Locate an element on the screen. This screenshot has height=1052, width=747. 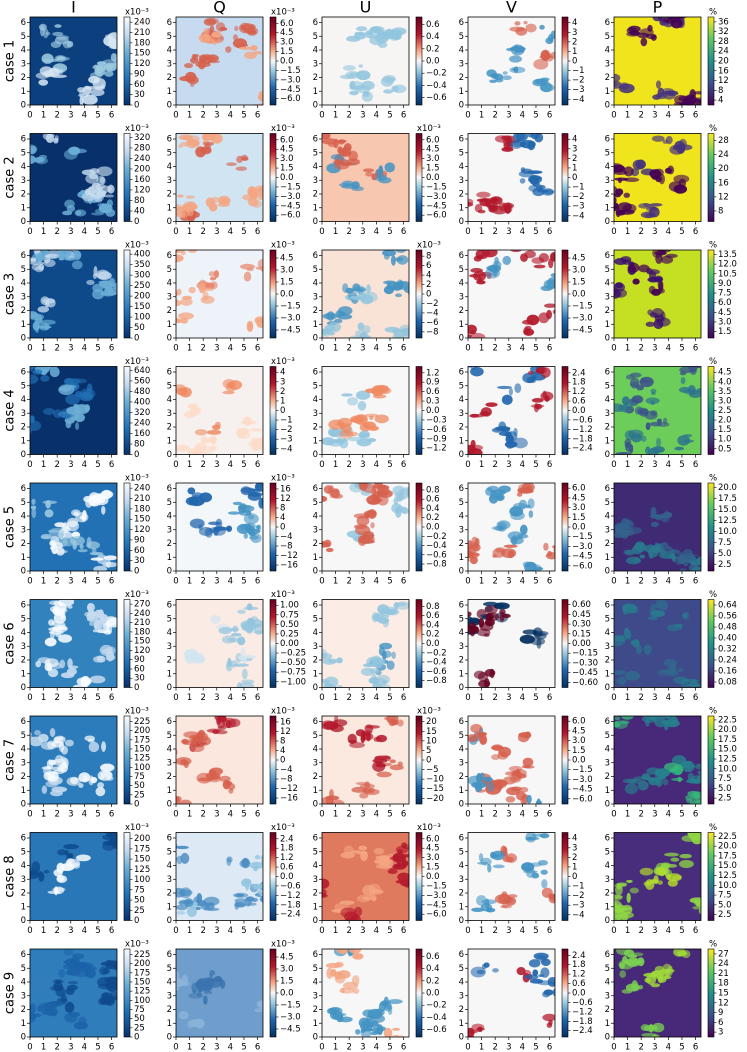
x-tick-label: 2 is located at coordinates (494, 116).